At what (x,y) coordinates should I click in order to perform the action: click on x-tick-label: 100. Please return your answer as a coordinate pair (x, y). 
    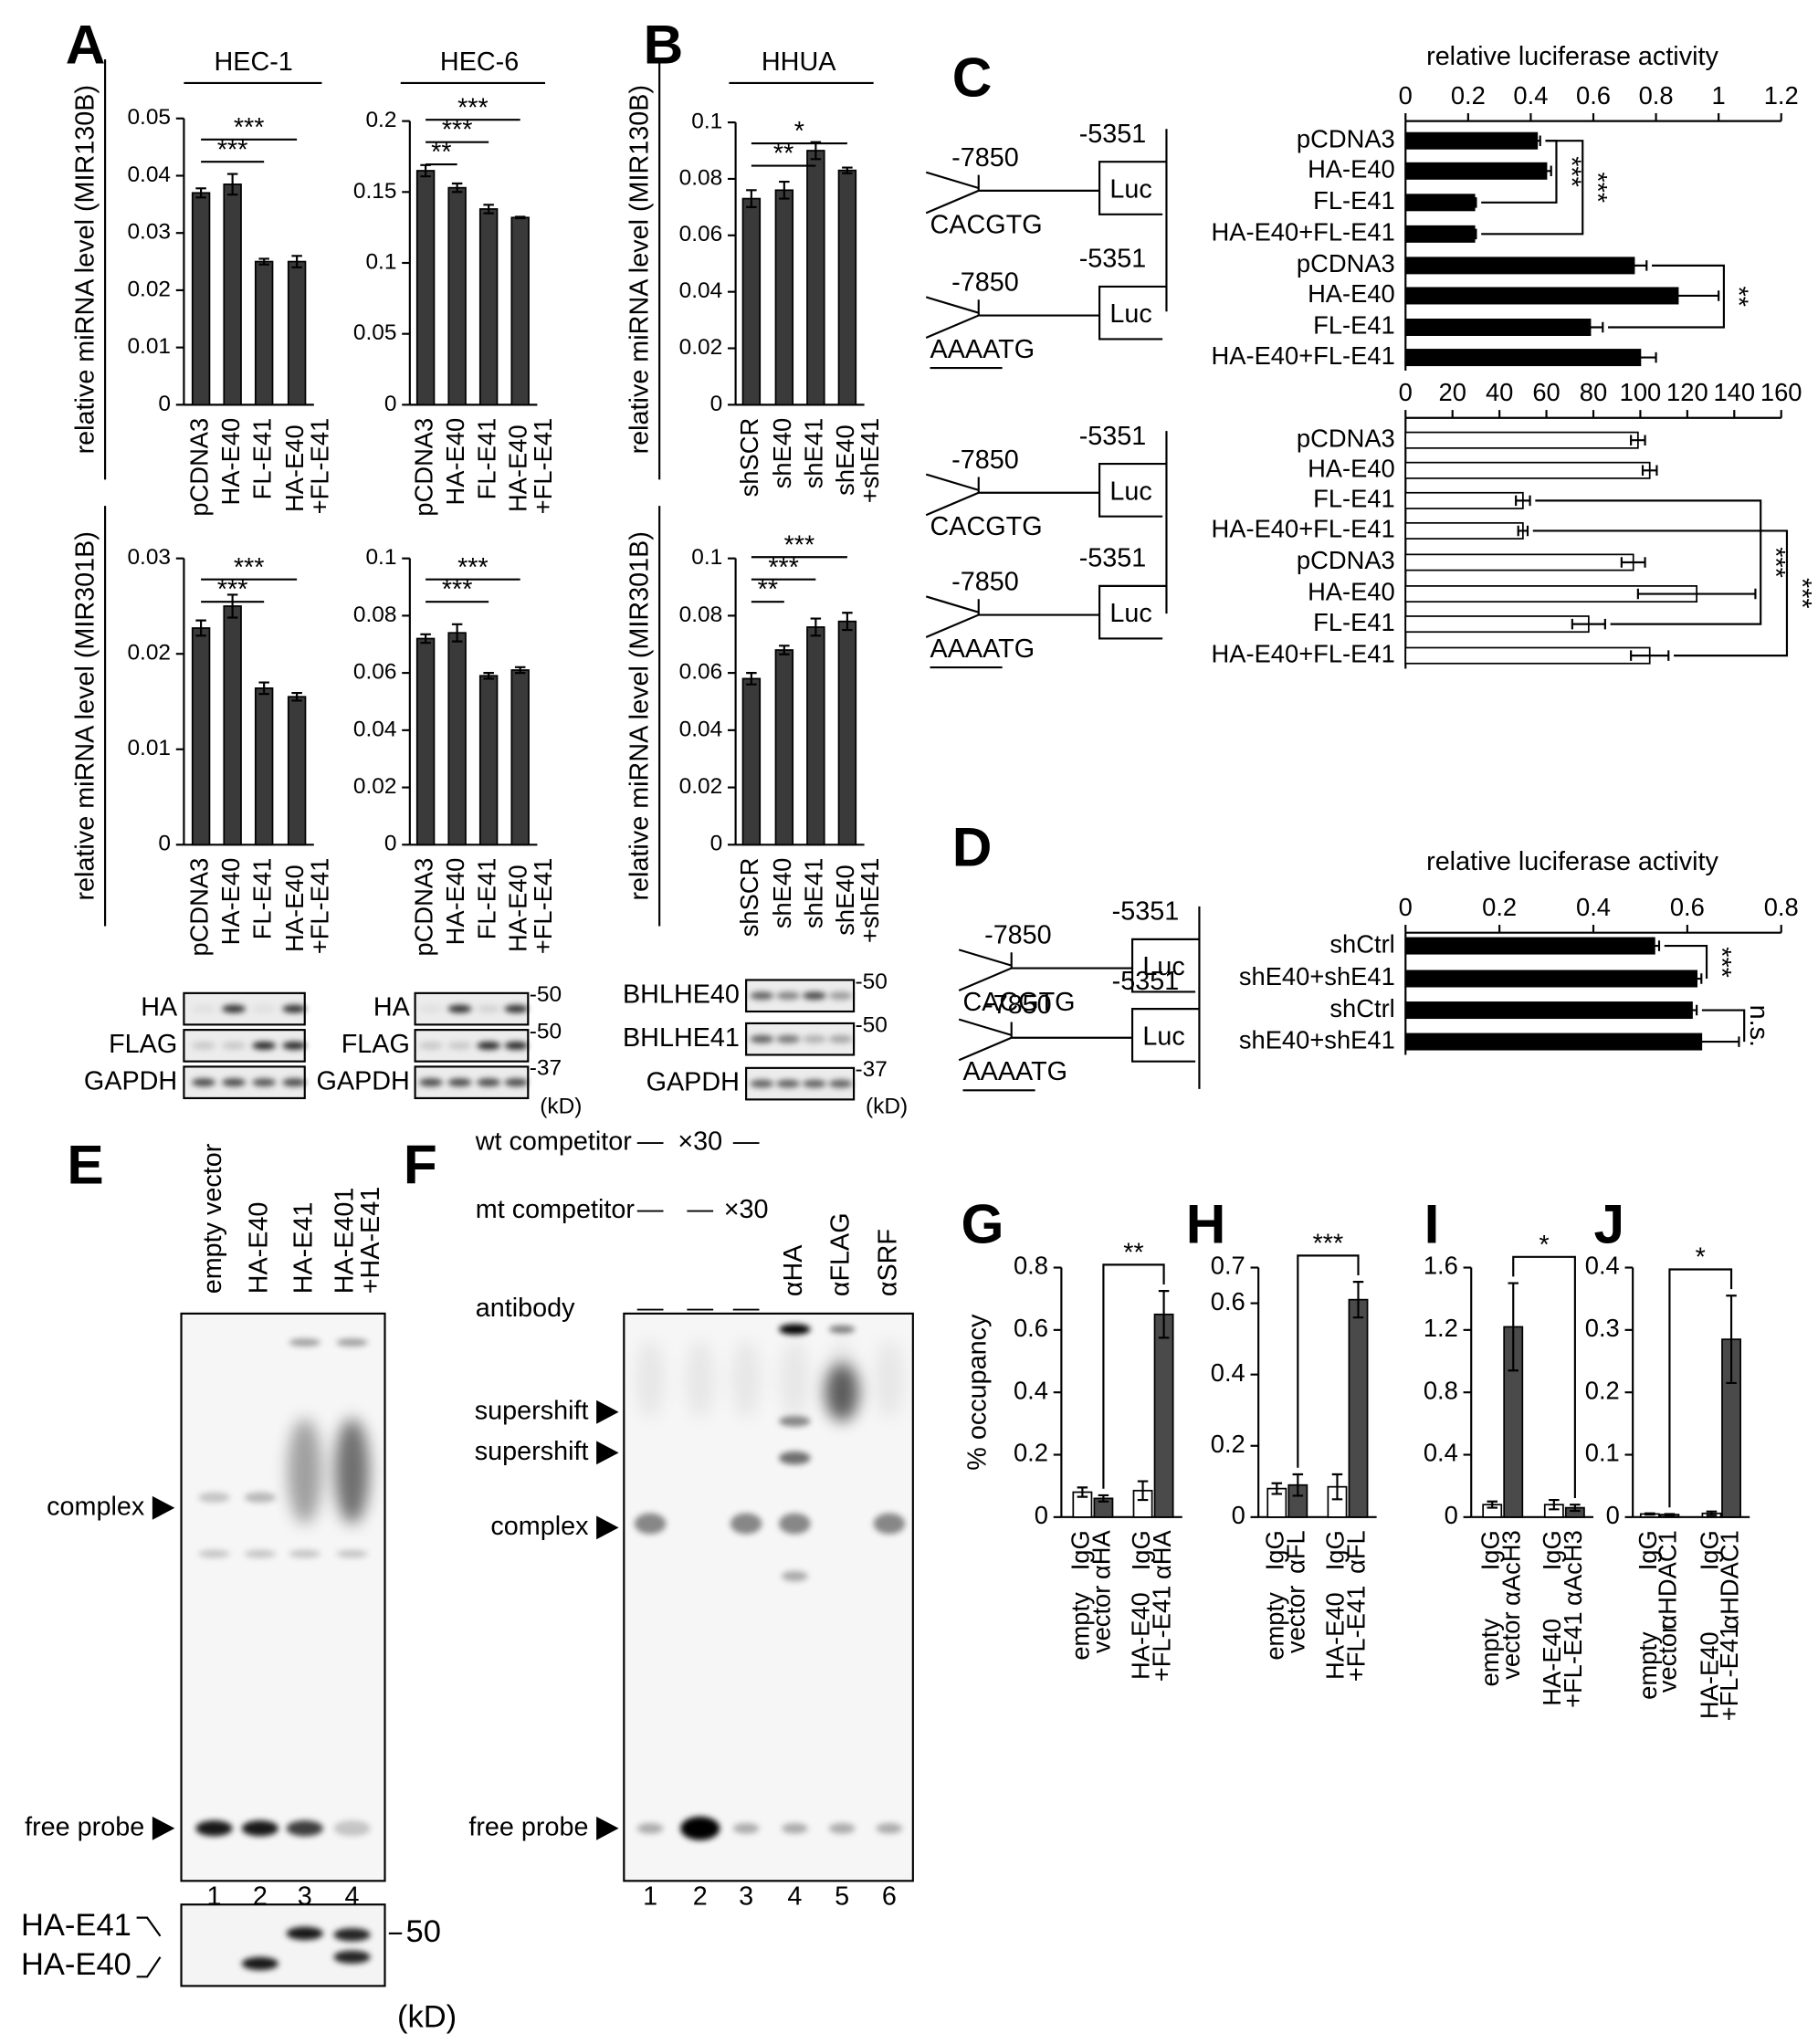
    Looking at the image, I should click on (1641, 392).